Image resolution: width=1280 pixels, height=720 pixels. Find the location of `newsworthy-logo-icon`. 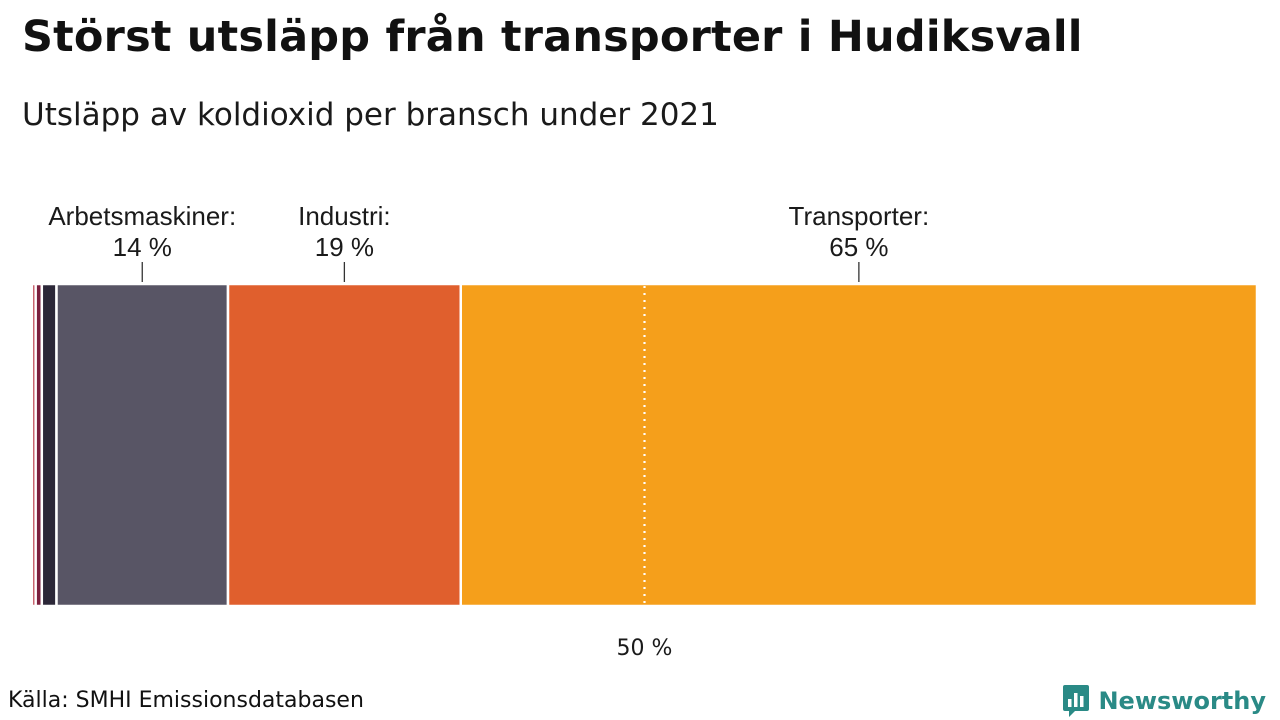

newsworthy-logo-icon is located at coordinates (1076, 701).